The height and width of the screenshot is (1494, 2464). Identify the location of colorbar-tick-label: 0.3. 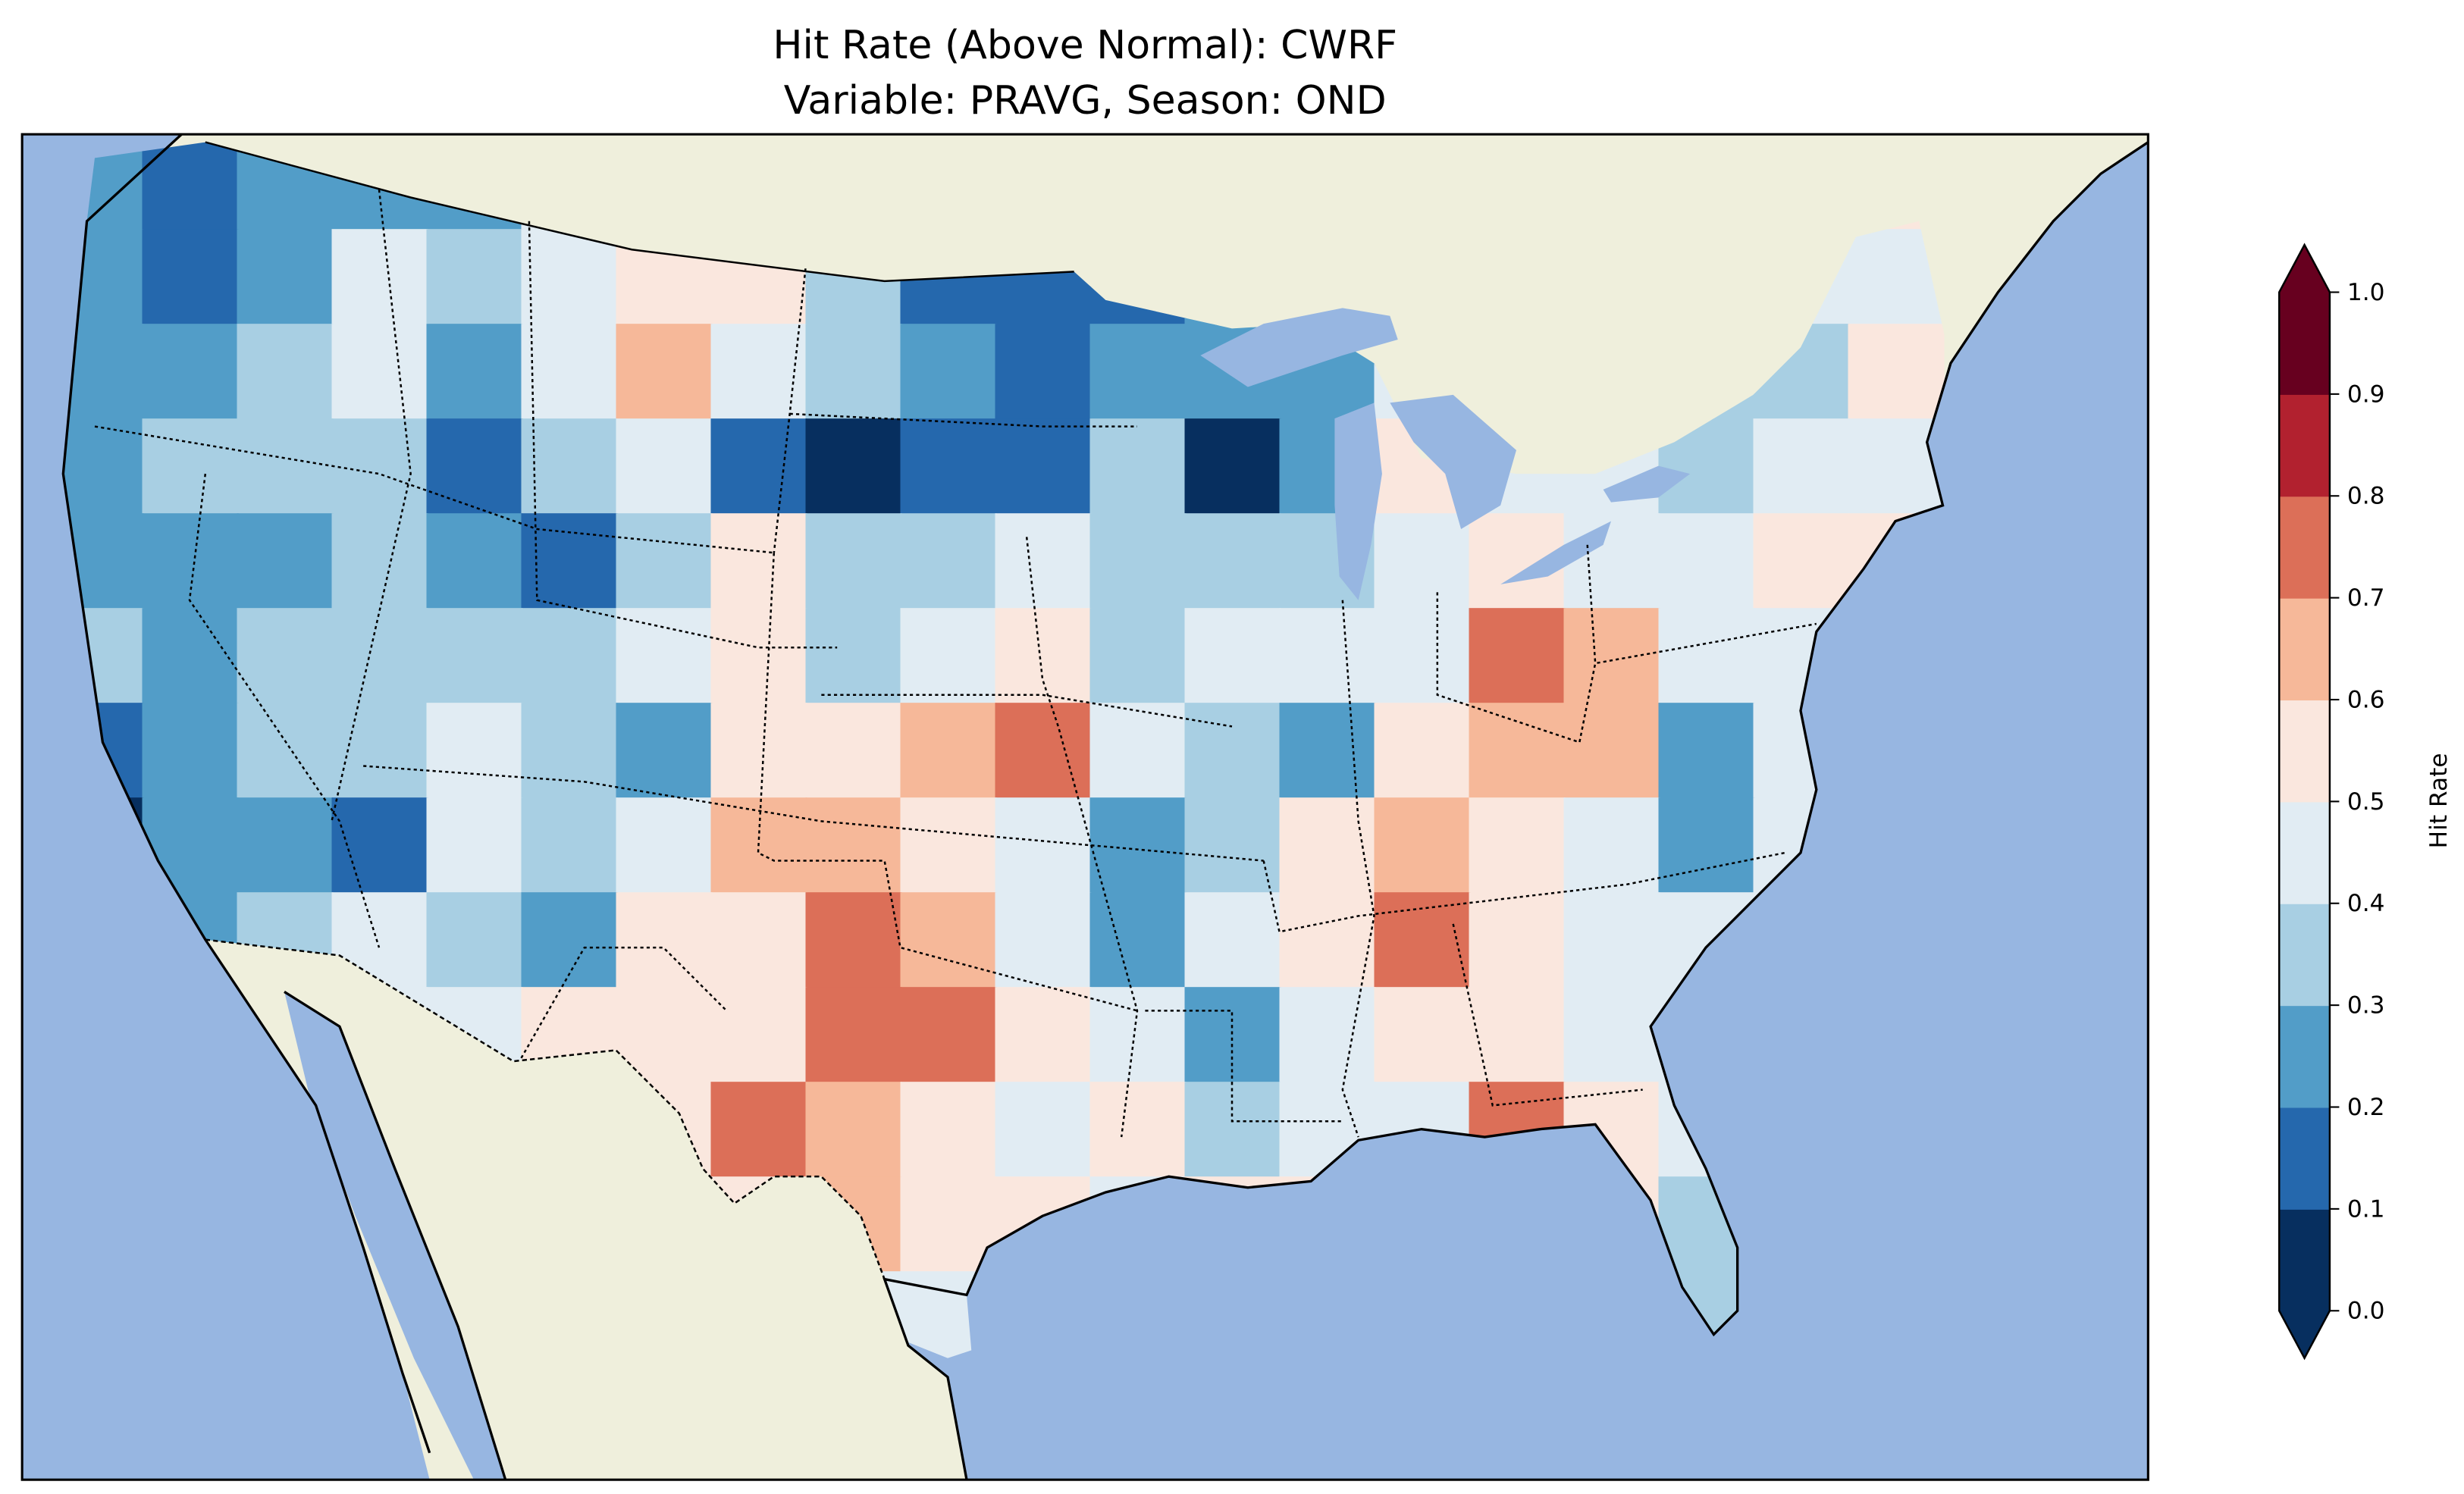
(2366, 1005).